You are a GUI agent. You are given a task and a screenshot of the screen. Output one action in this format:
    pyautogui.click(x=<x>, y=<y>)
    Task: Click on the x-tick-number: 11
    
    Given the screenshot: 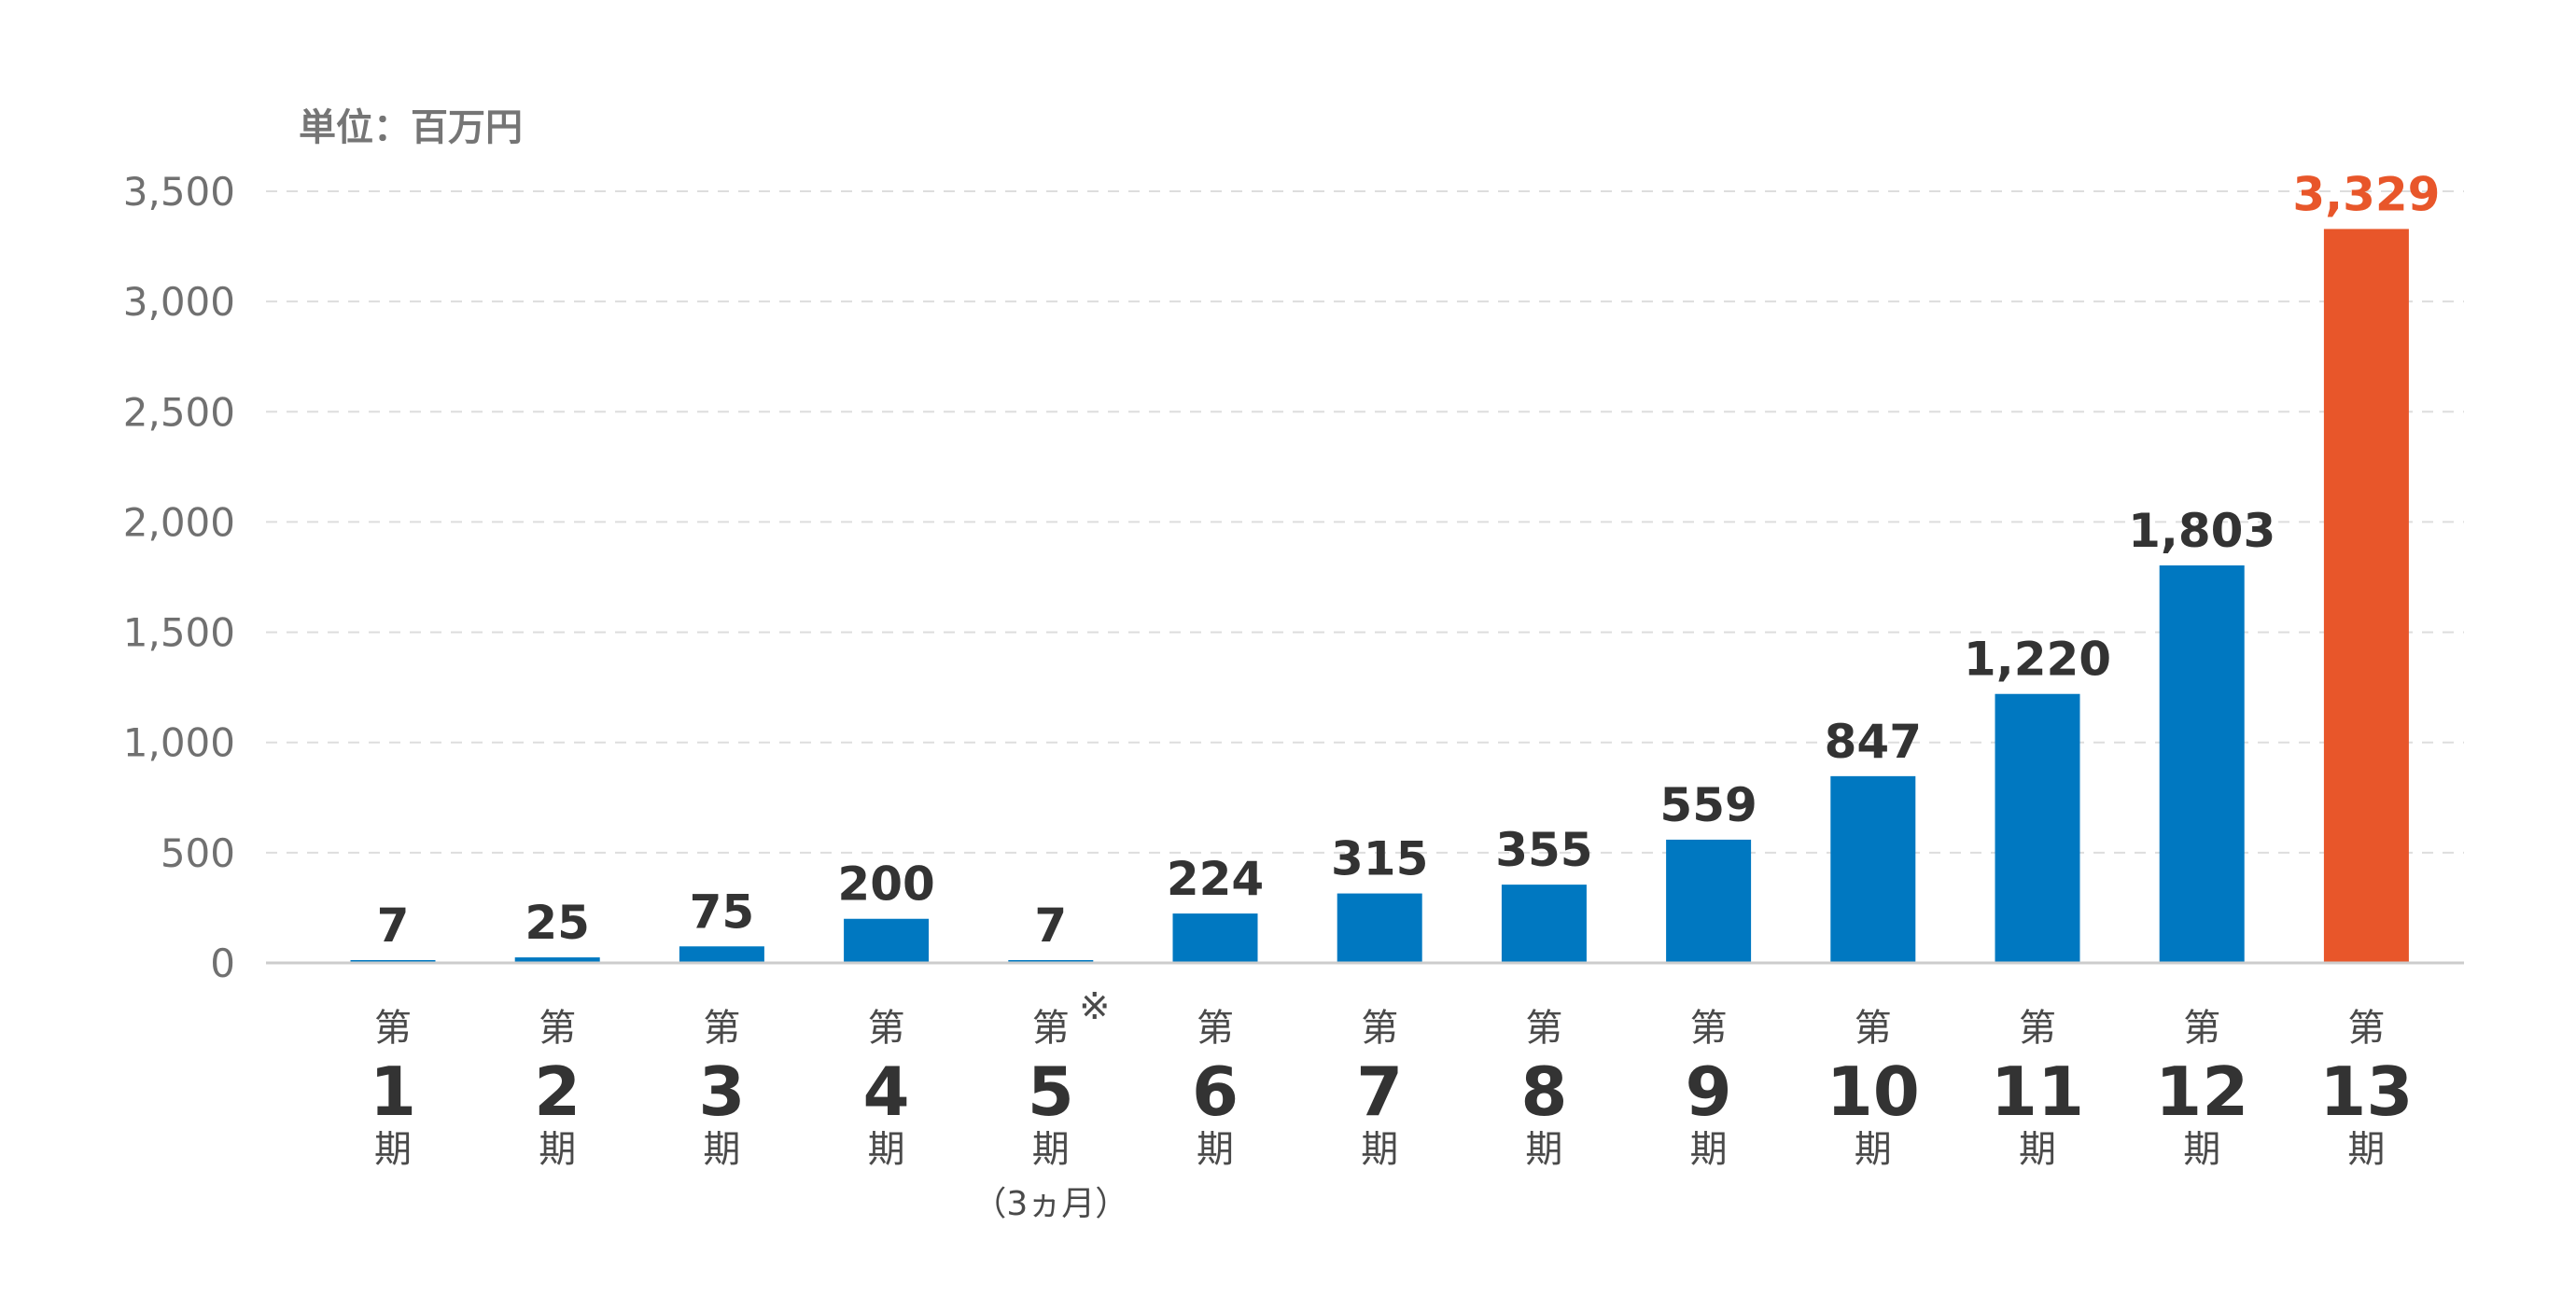 What is the action you would take?
    pyautogui.click(x=2037, y=1091)
    